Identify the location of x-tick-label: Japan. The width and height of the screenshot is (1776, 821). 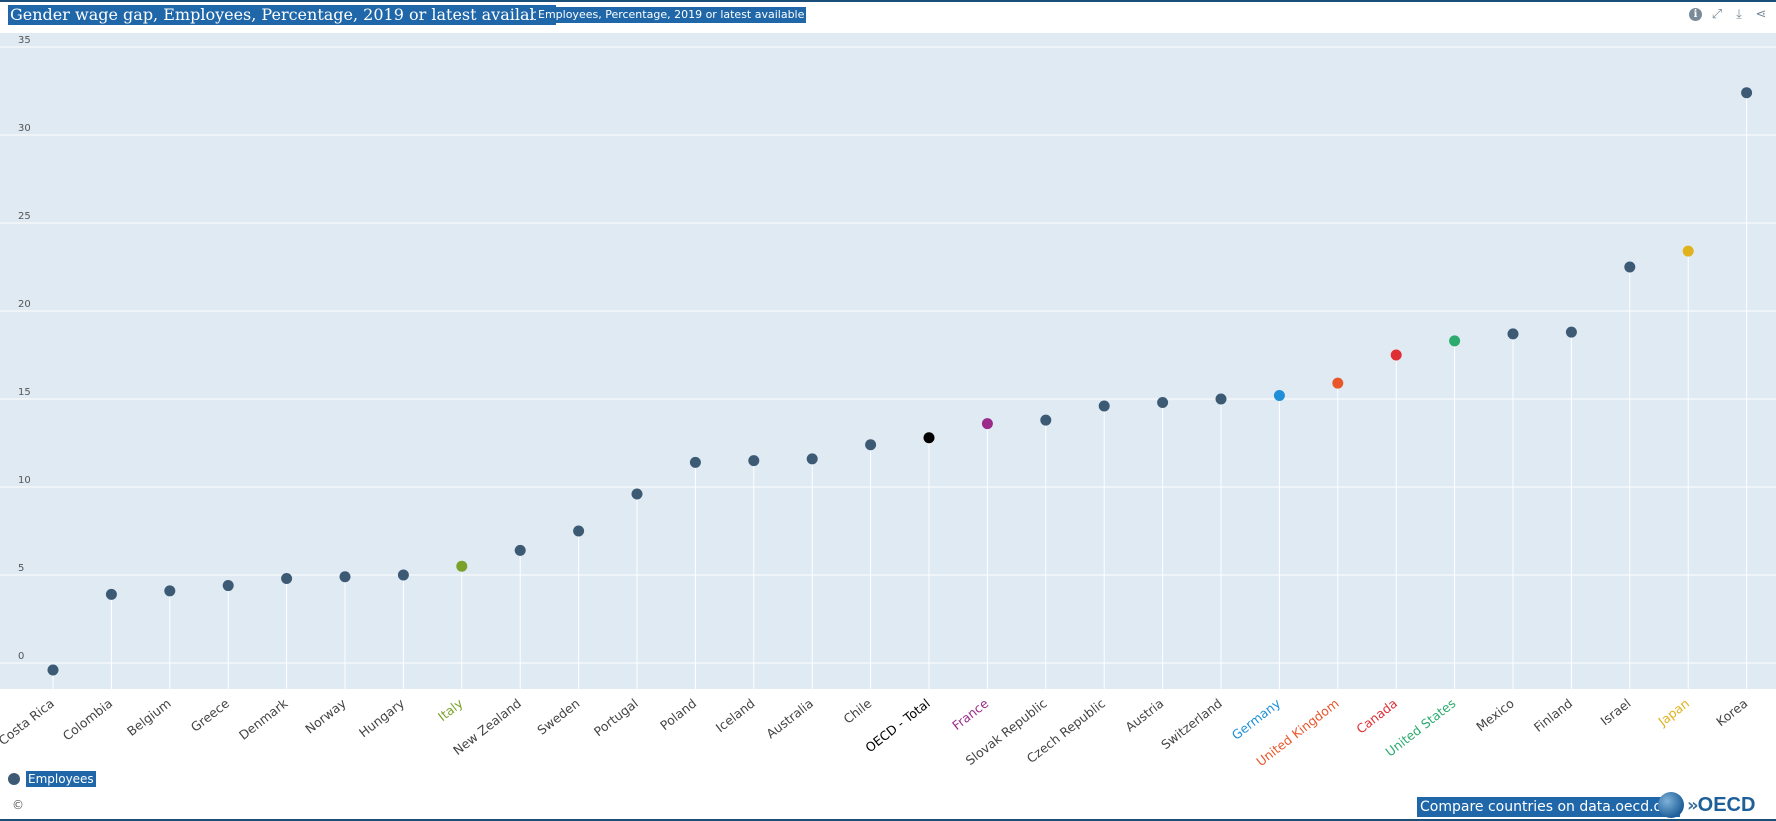
(1674, 713).